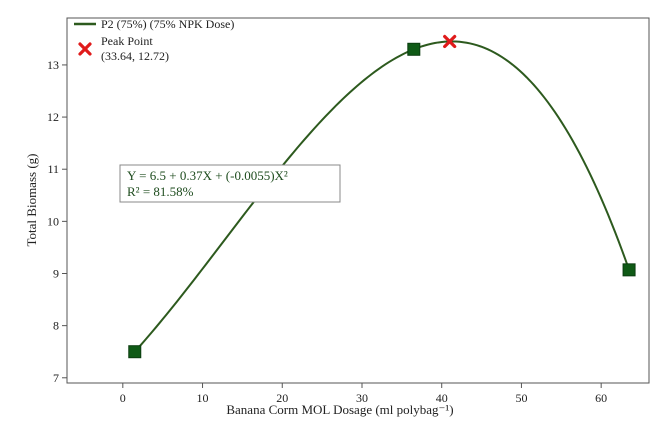 This screenshot has width=652, height=421. I want to click on peak-marker, so click(450, 41).